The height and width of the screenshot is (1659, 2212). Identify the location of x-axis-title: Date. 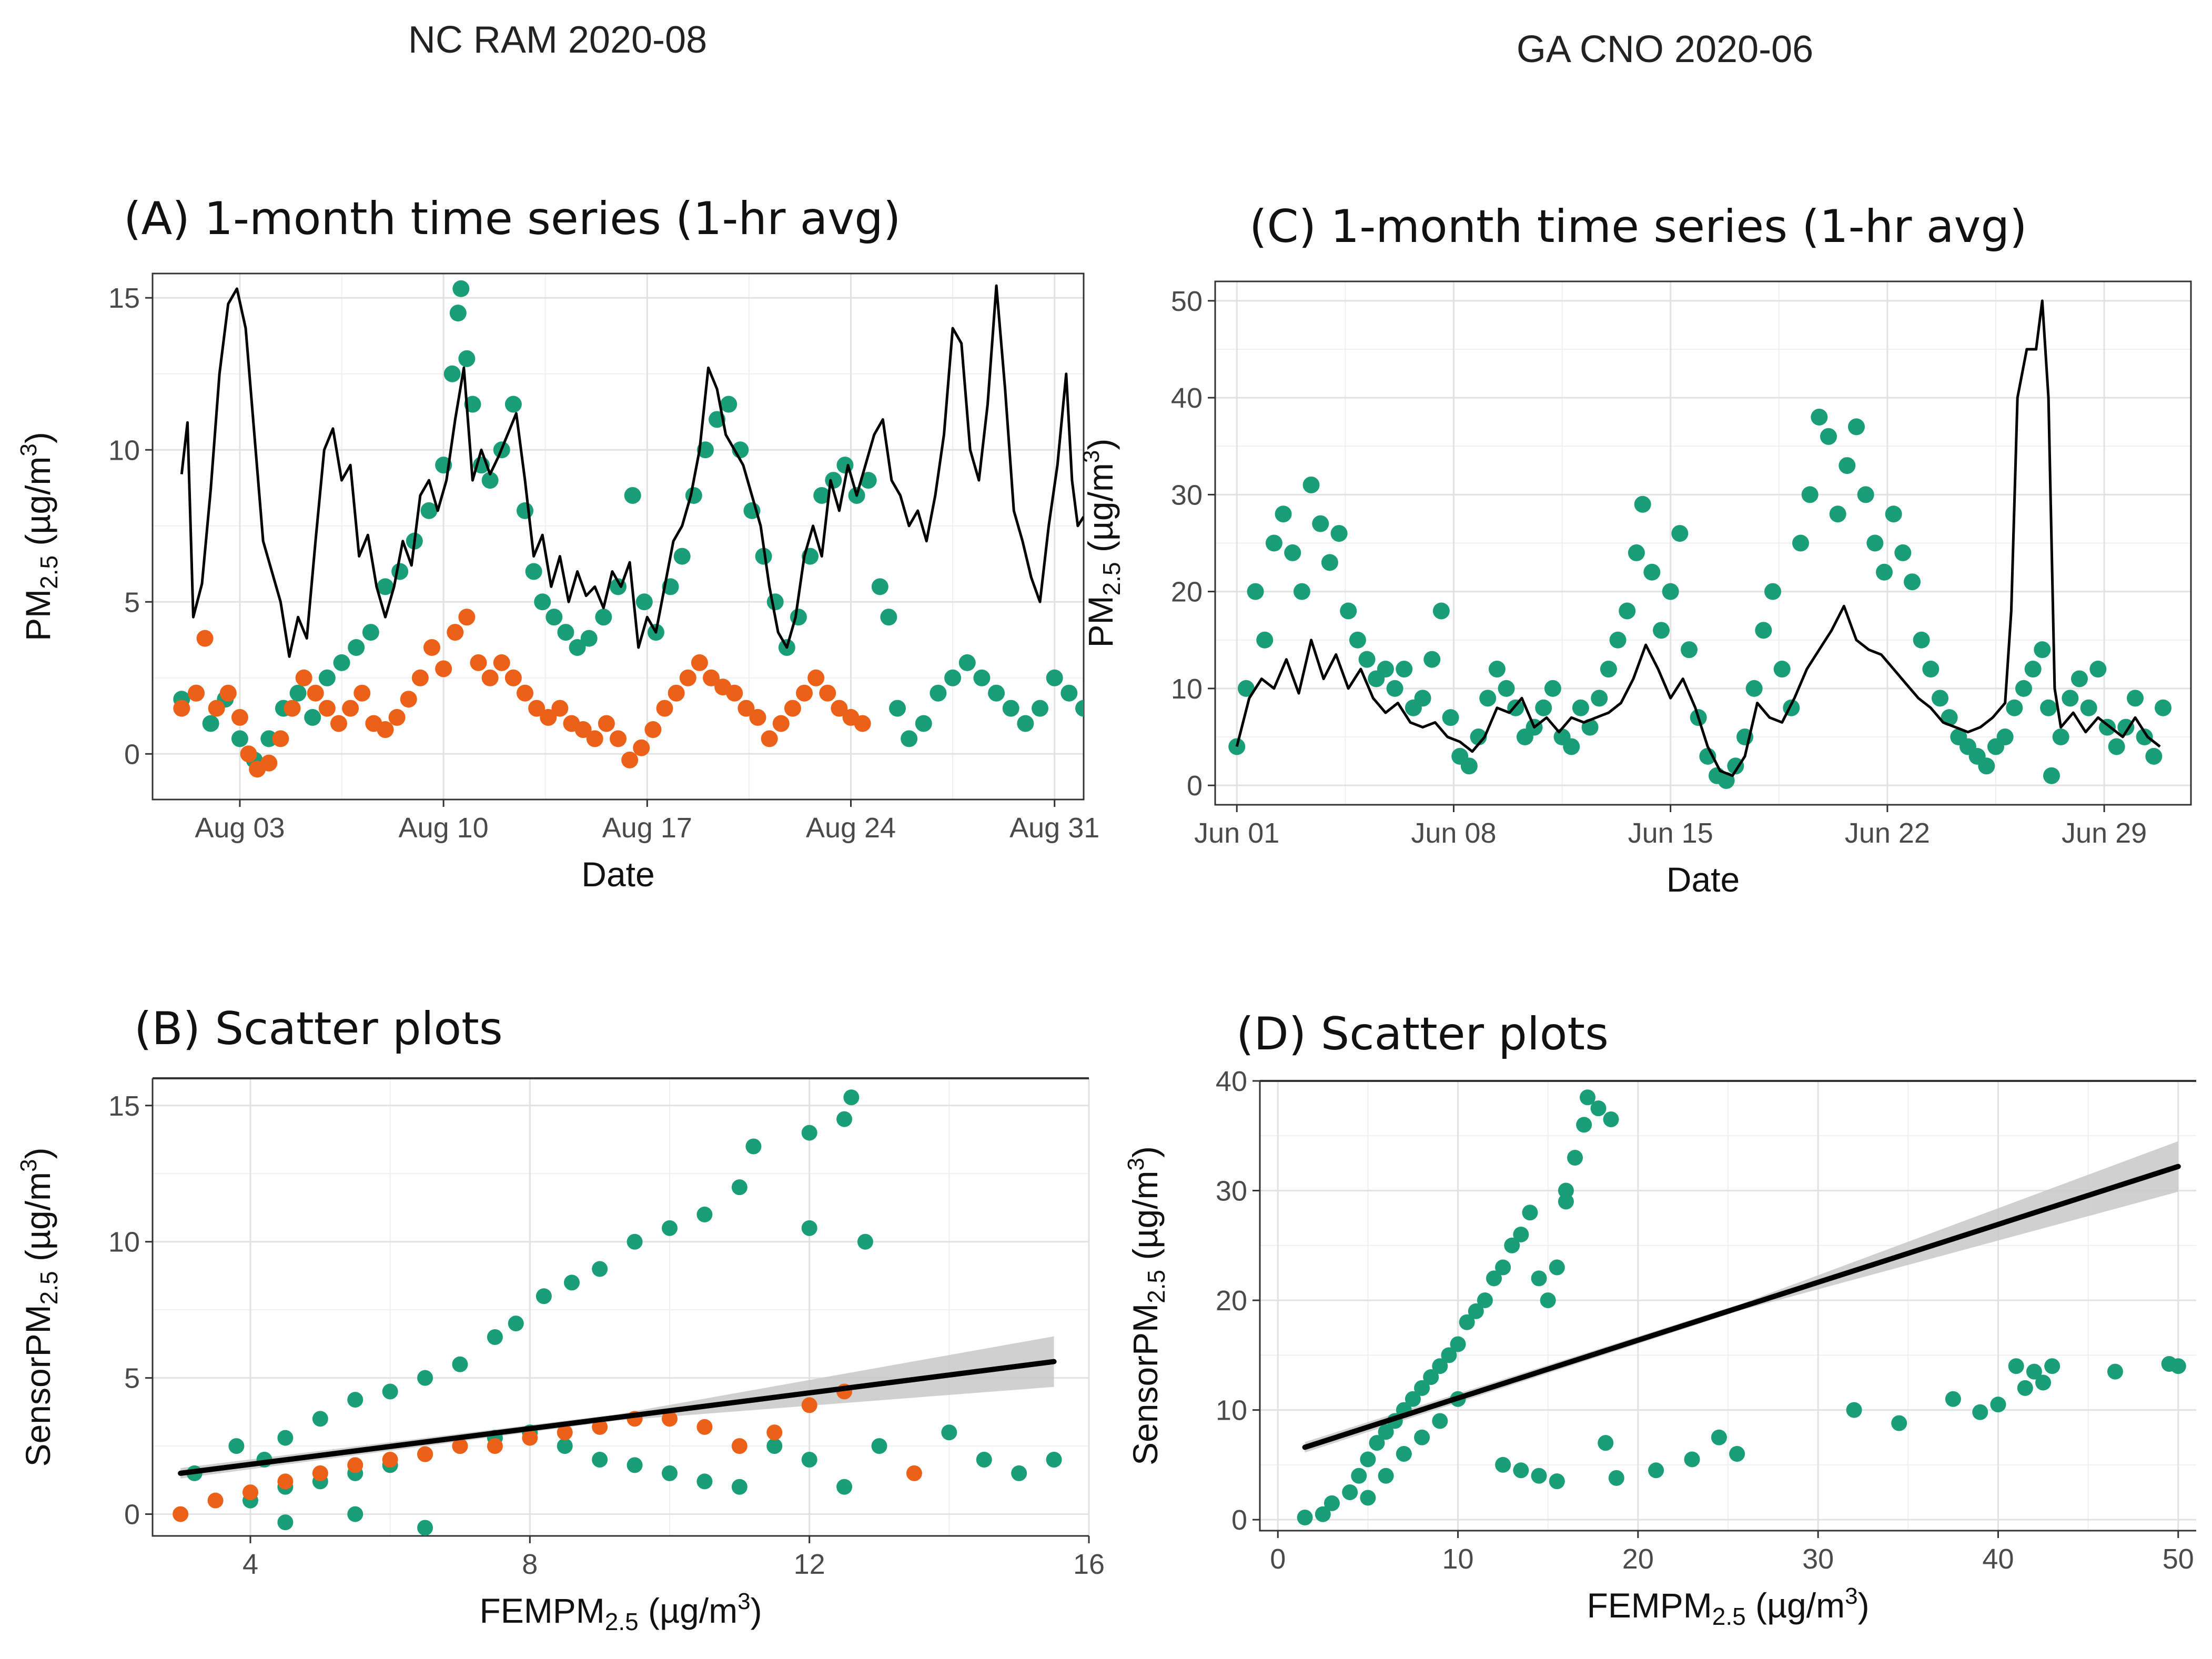
(617, 875).